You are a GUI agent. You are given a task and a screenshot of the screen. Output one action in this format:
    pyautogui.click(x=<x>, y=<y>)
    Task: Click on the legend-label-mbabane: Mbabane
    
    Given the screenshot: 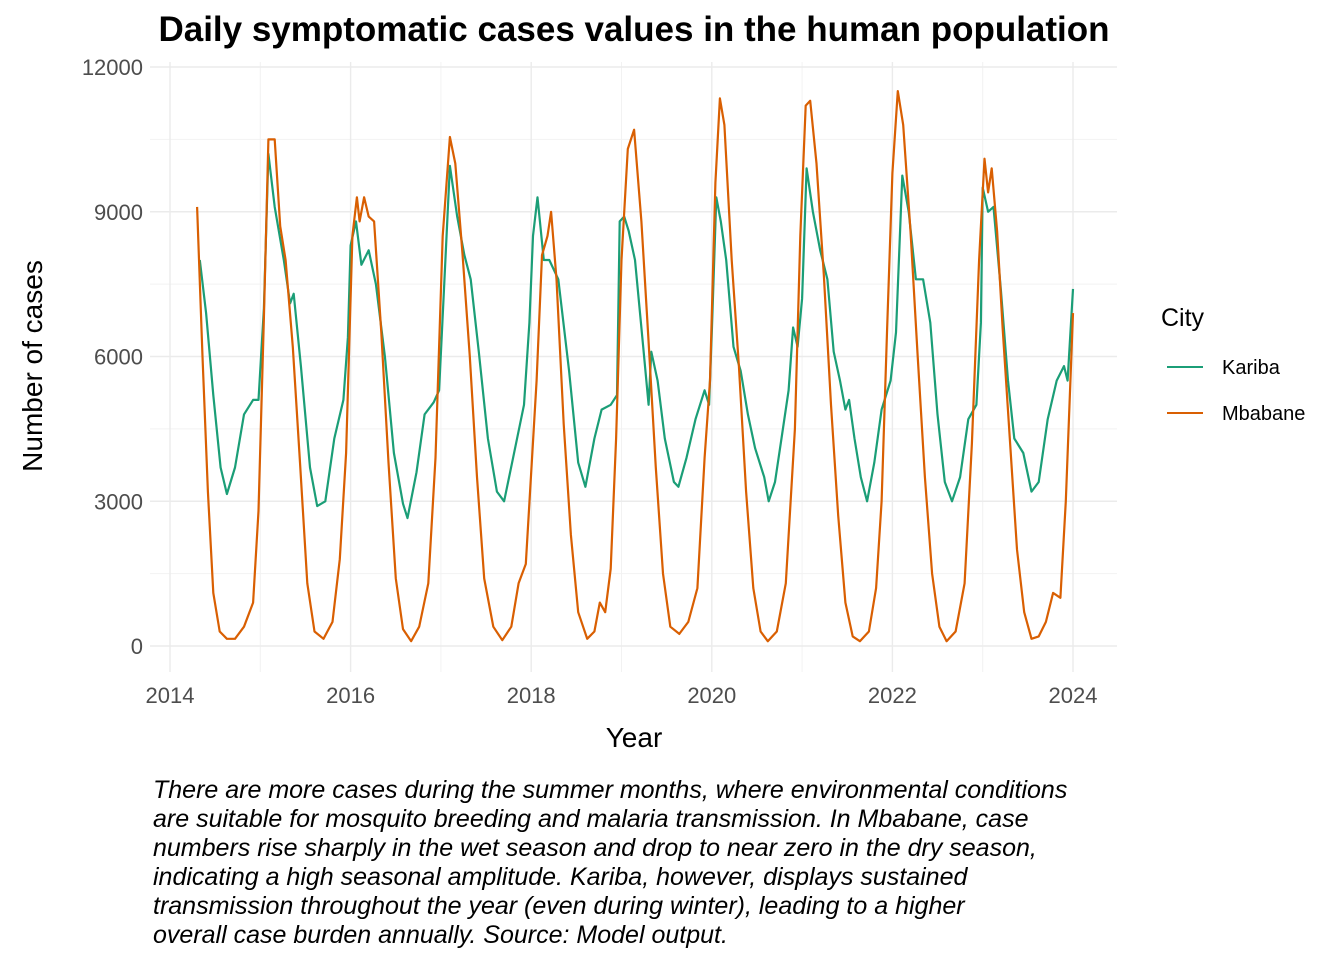 What is the action you would take?
    pyautogui.click(x=1263, y=414)
    